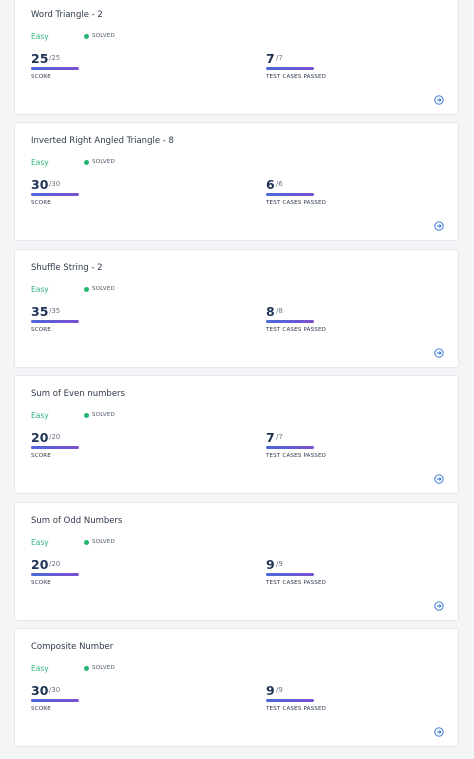  Describe the element at coordinates (270, 311) in the screenshot. I see `tests-passed: 8` at that location.